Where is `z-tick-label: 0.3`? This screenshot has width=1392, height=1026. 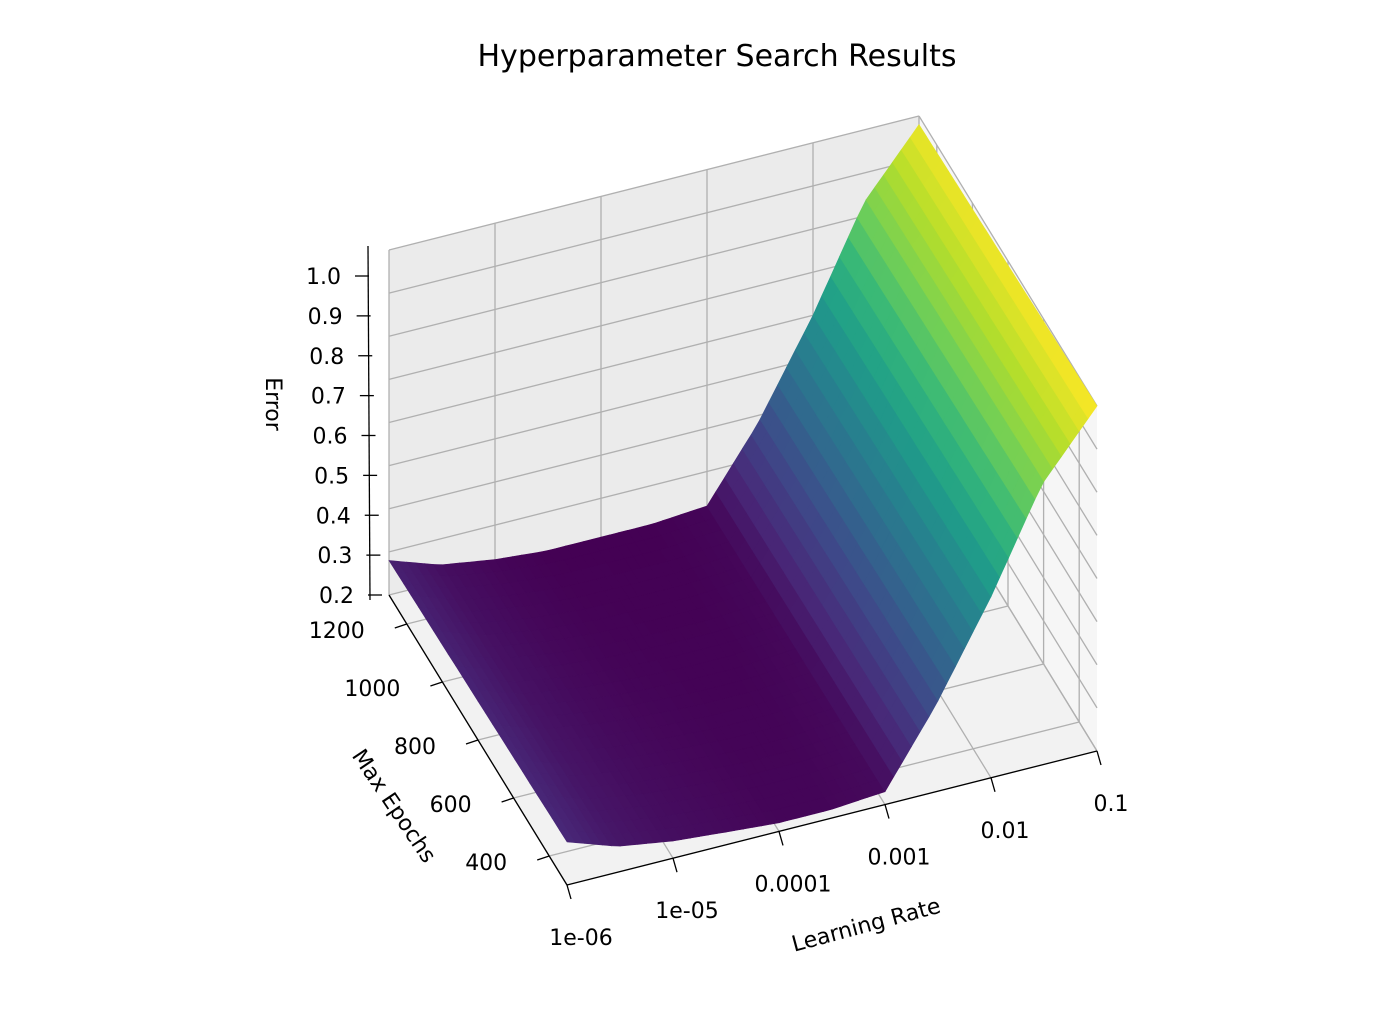 z-tick-label: 0.3 is located at coordinates (334, 556).